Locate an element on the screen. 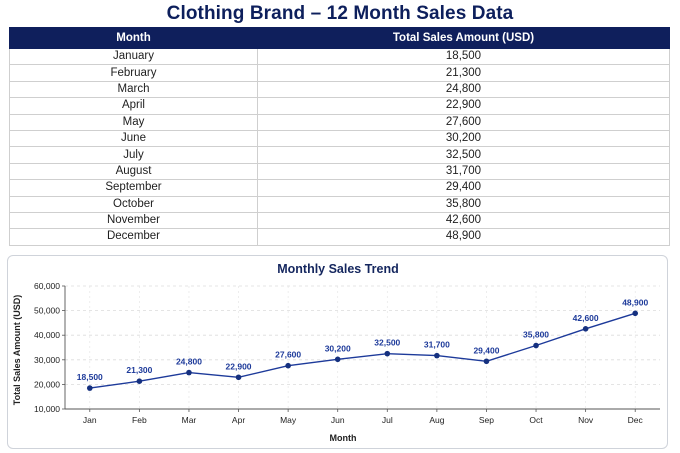 The height and width of the screenshot is (453, 680). table-header-row: Month Total Sales Amount (USD) is located at coordinates (339, 38).